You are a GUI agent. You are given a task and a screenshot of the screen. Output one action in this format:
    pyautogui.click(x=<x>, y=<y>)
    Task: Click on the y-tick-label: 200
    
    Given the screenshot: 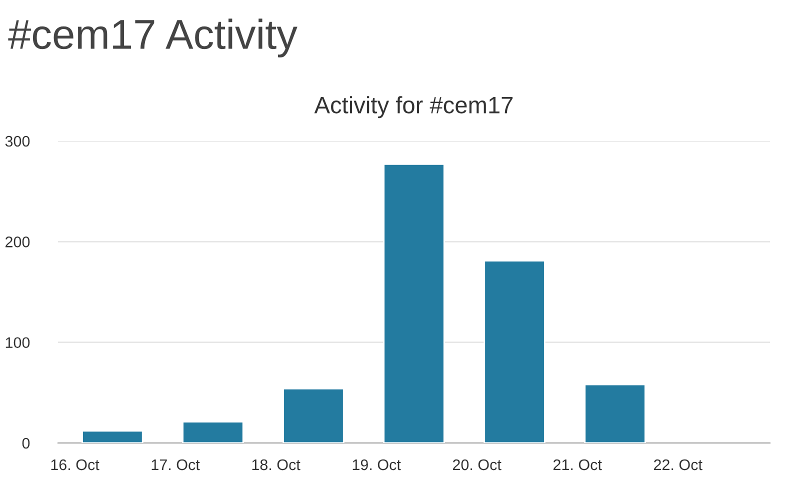 What is the action you would take?
    pyautogui.click(x=18, y=242)
    